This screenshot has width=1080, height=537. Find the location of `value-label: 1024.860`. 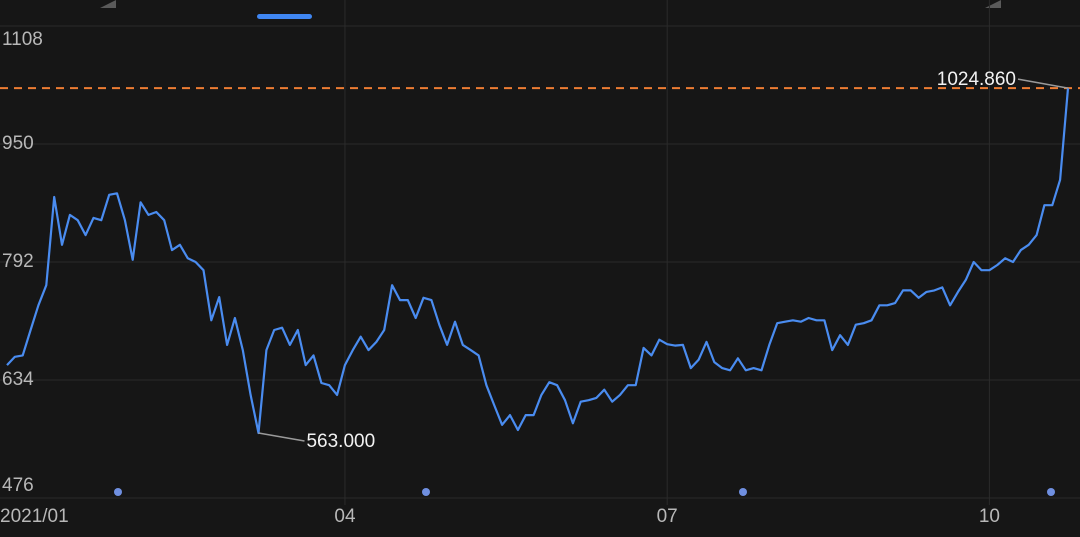

value-label: 1024.860 is located at coordinates (976, 79).